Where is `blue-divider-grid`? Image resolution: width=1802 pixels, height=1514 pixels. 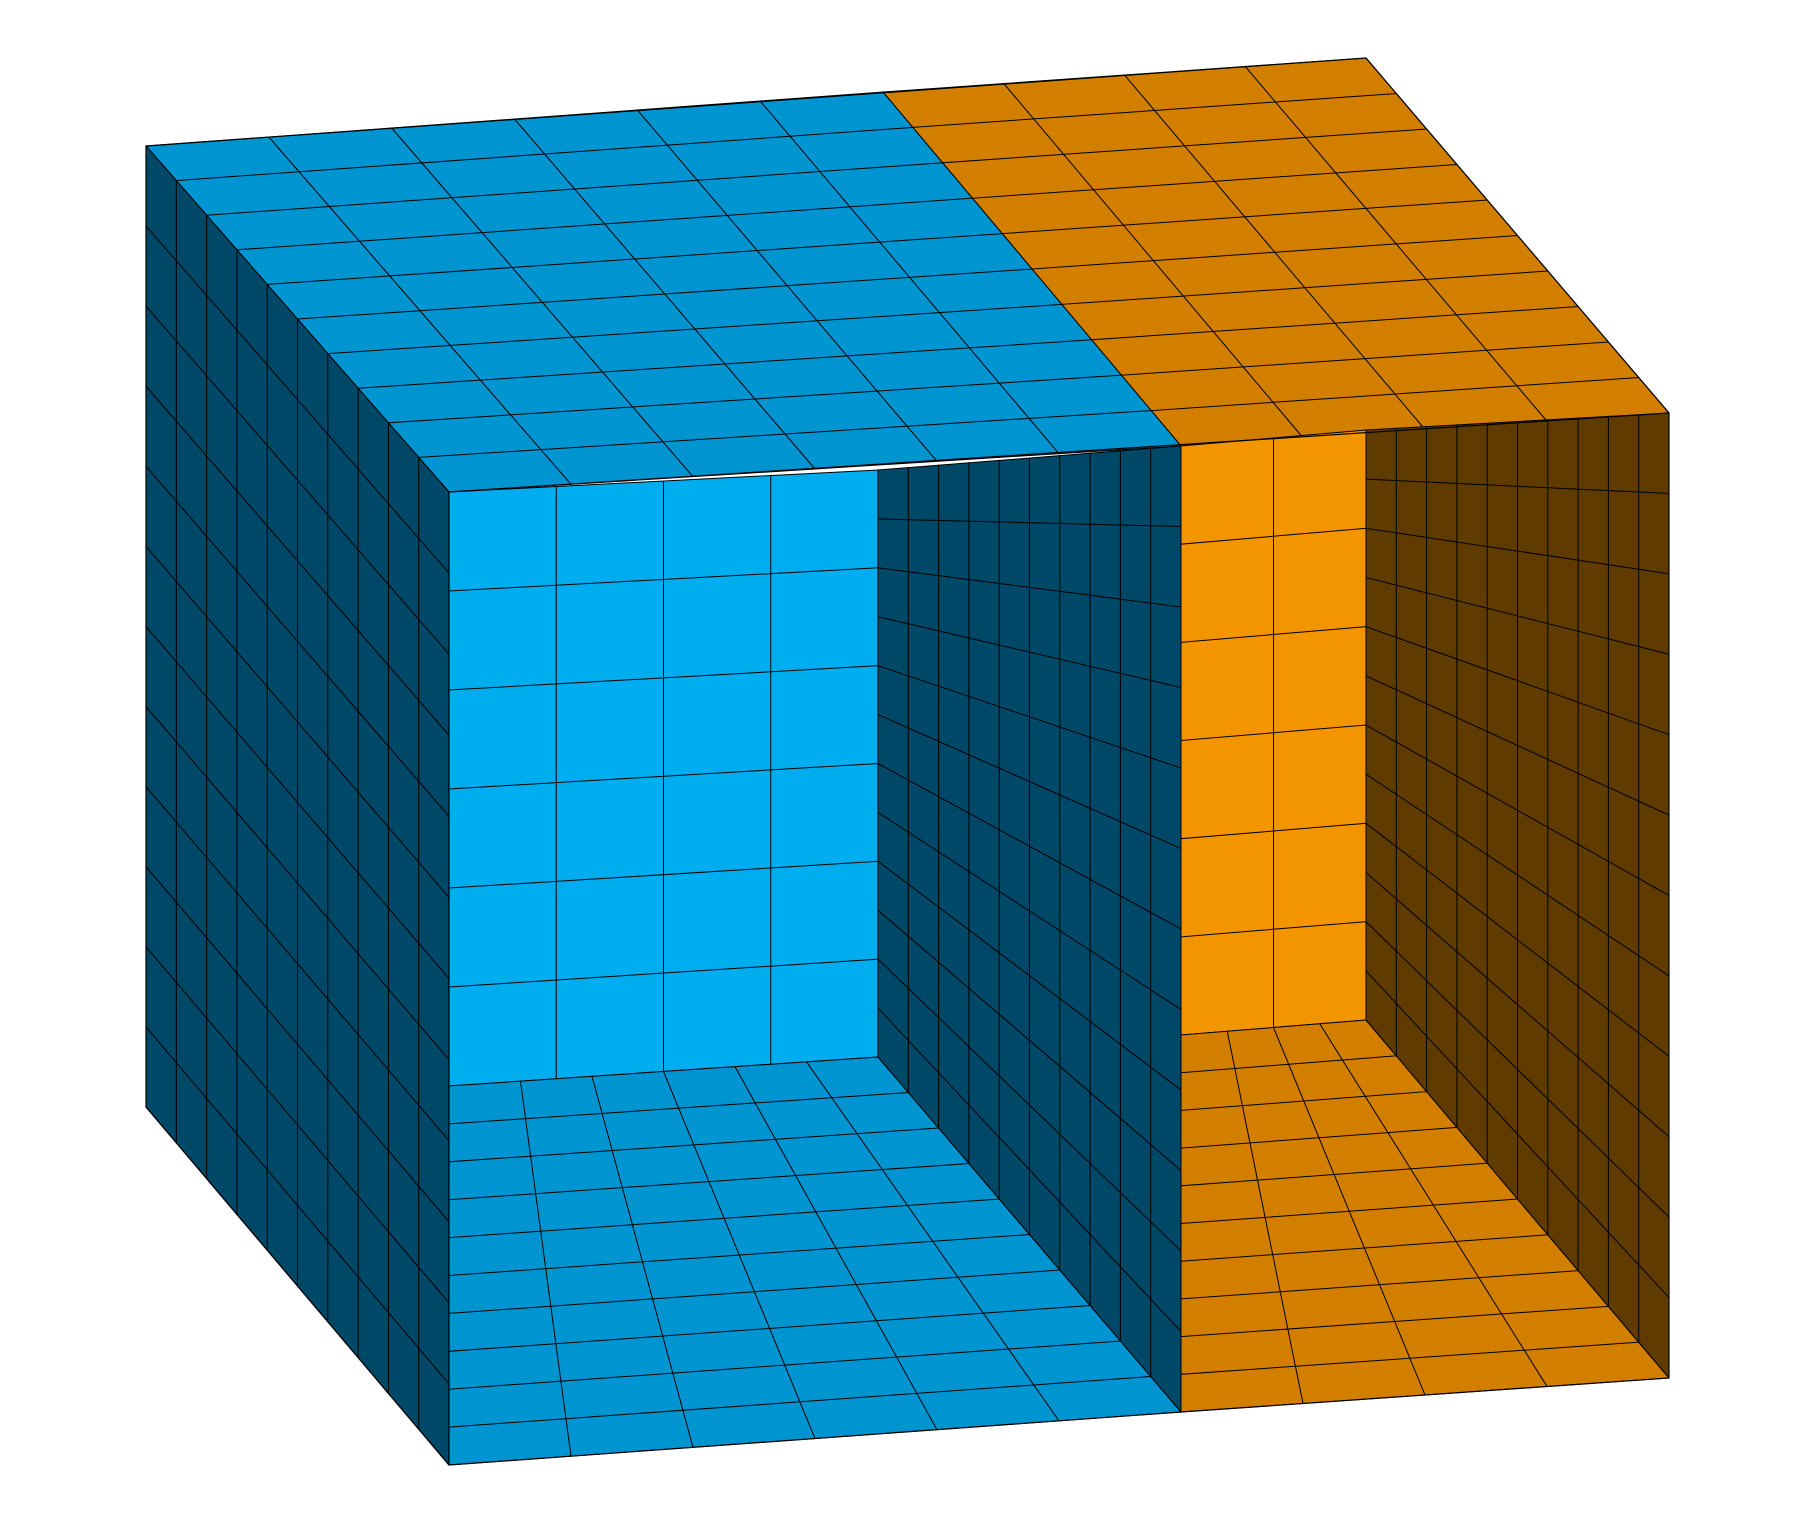
blue-divider-grid is located at coordinates (1029, 929).